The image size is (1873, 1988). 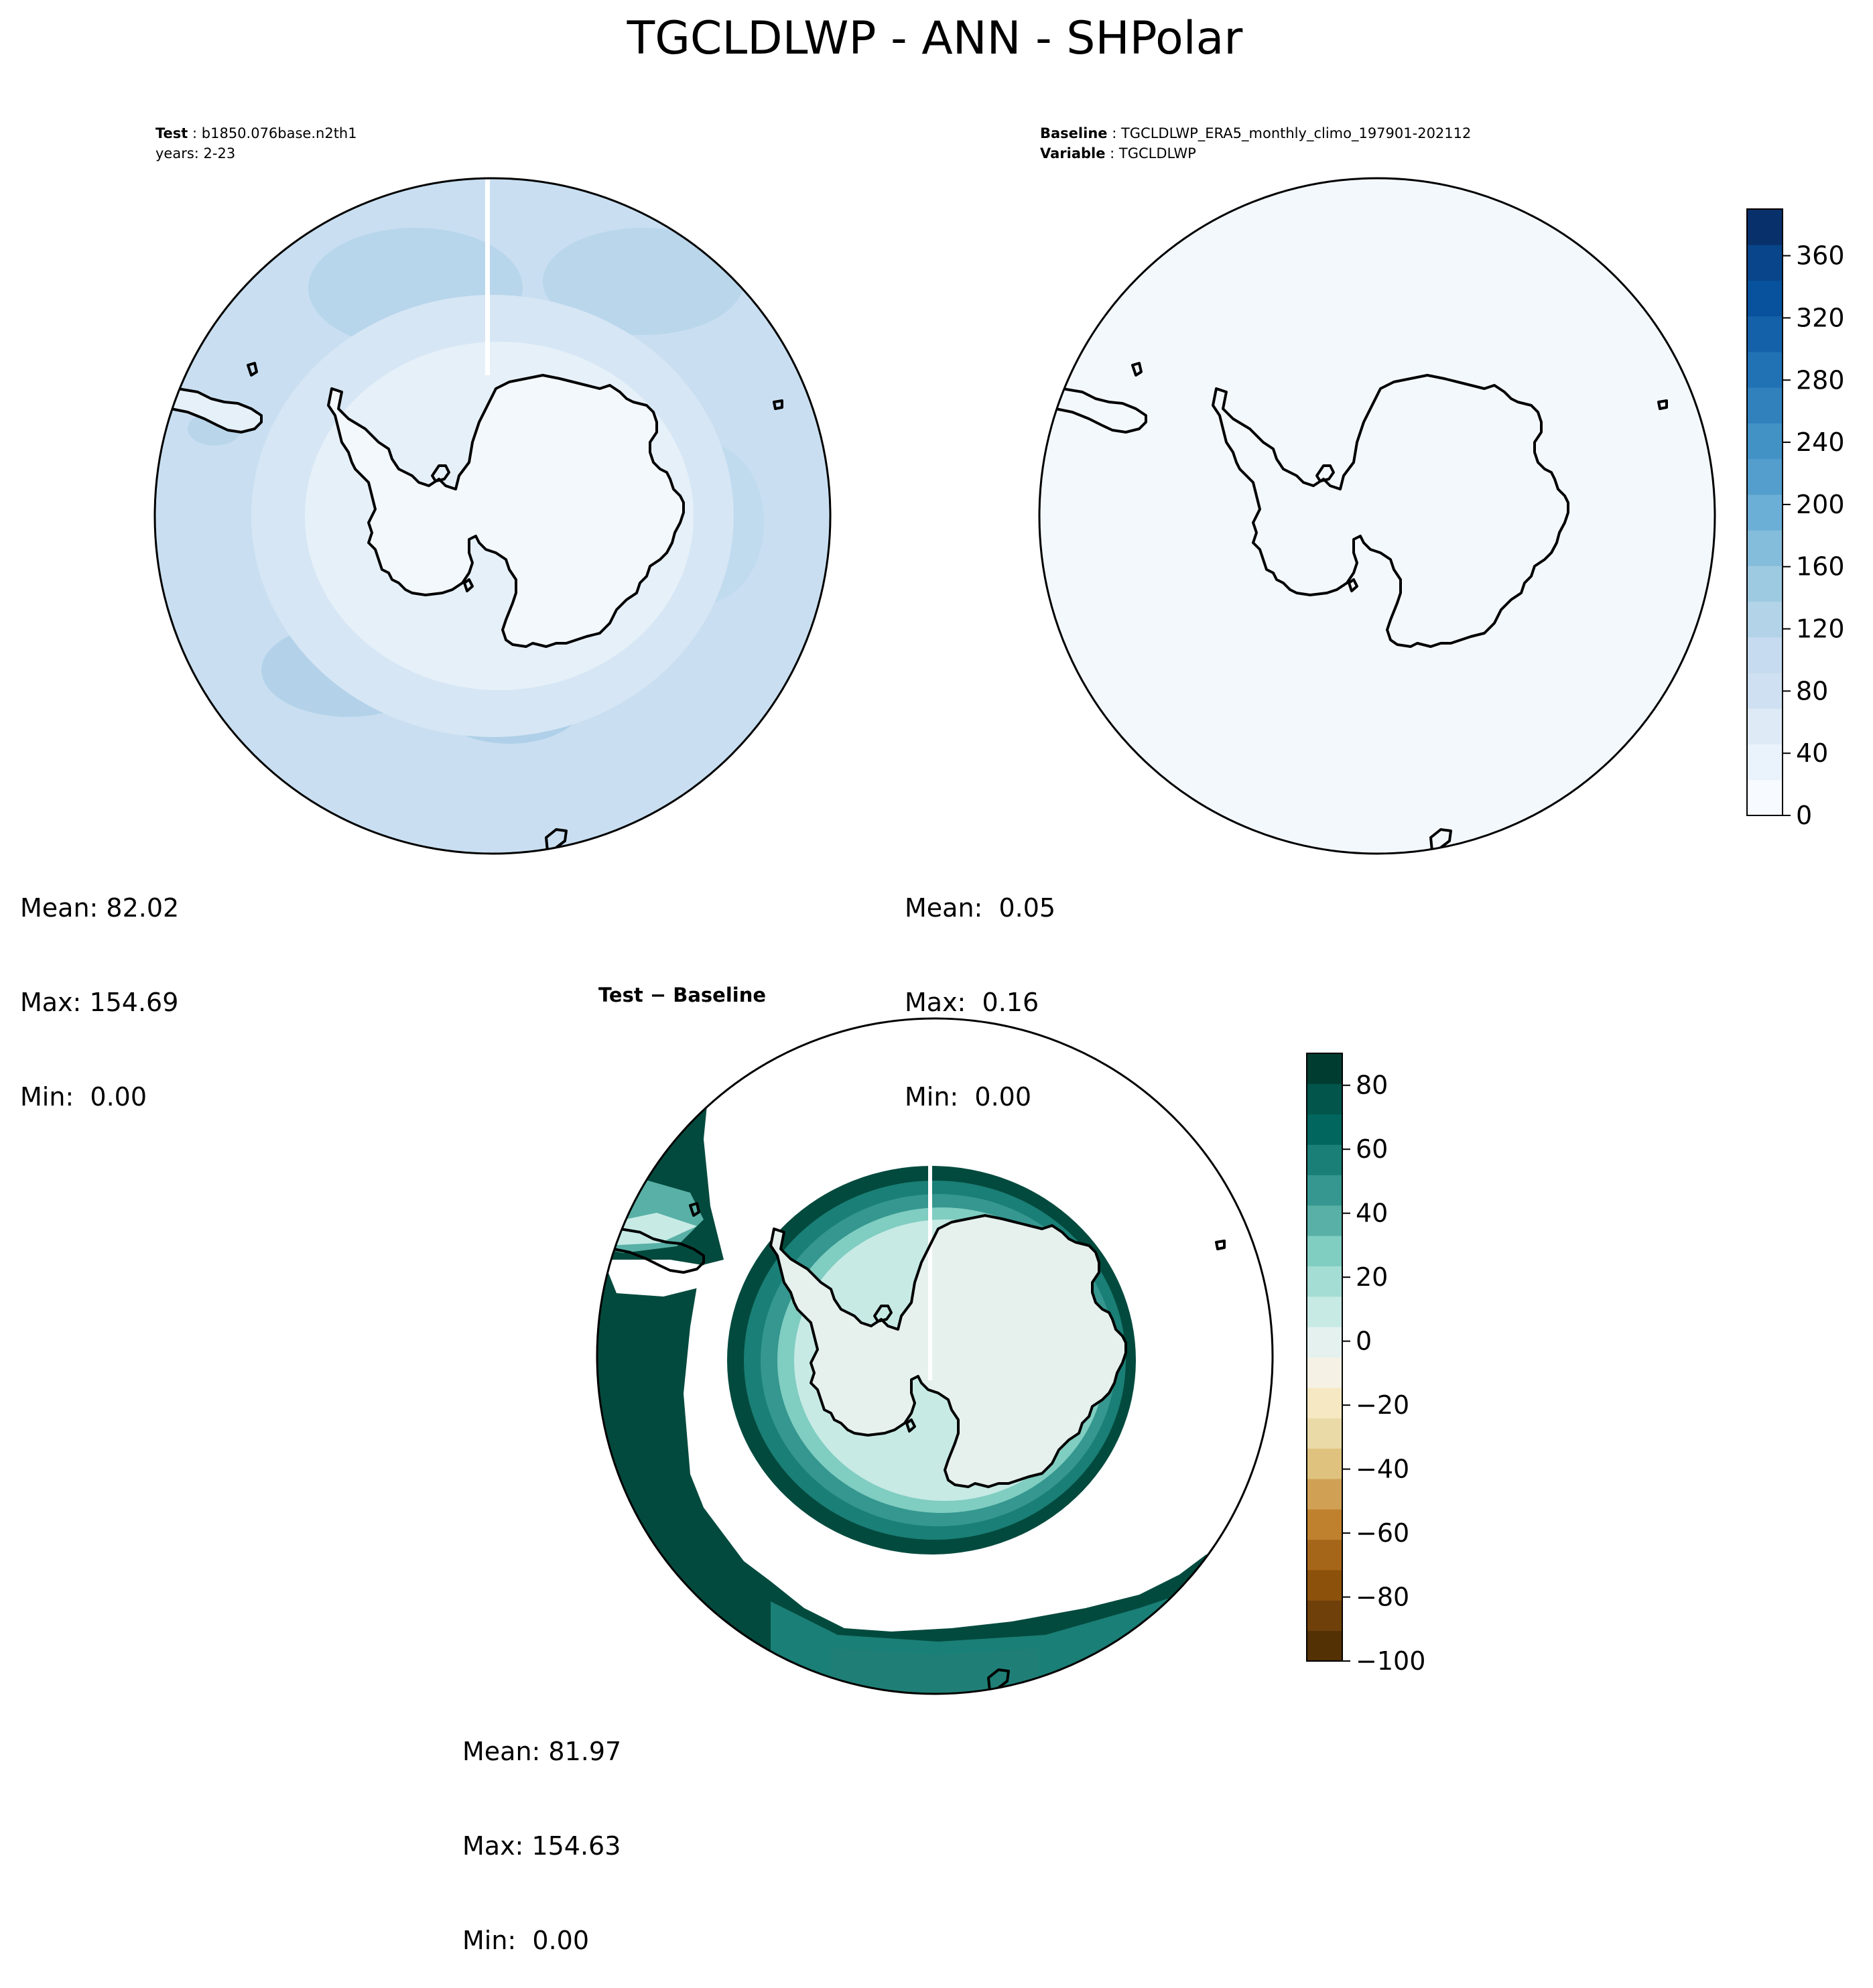 What do you see at coordinates (1366, 1365) in the screenshot?
I see `difference-colorbar: −100 −80 −60 −40 −20 0 20 40 60 80` at bounding box center [1366, 1365].